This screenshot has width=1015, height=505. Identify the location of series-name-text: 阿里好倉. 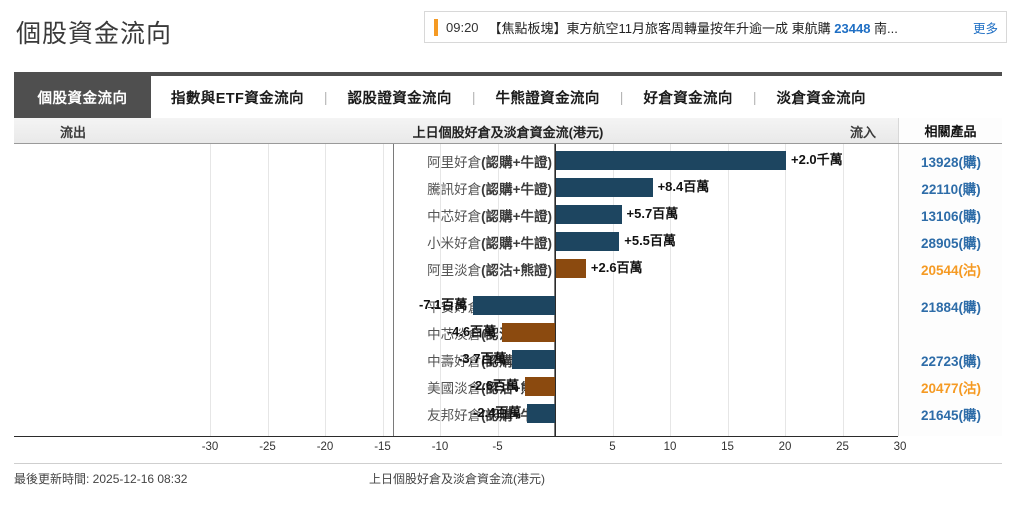
(454, 162).